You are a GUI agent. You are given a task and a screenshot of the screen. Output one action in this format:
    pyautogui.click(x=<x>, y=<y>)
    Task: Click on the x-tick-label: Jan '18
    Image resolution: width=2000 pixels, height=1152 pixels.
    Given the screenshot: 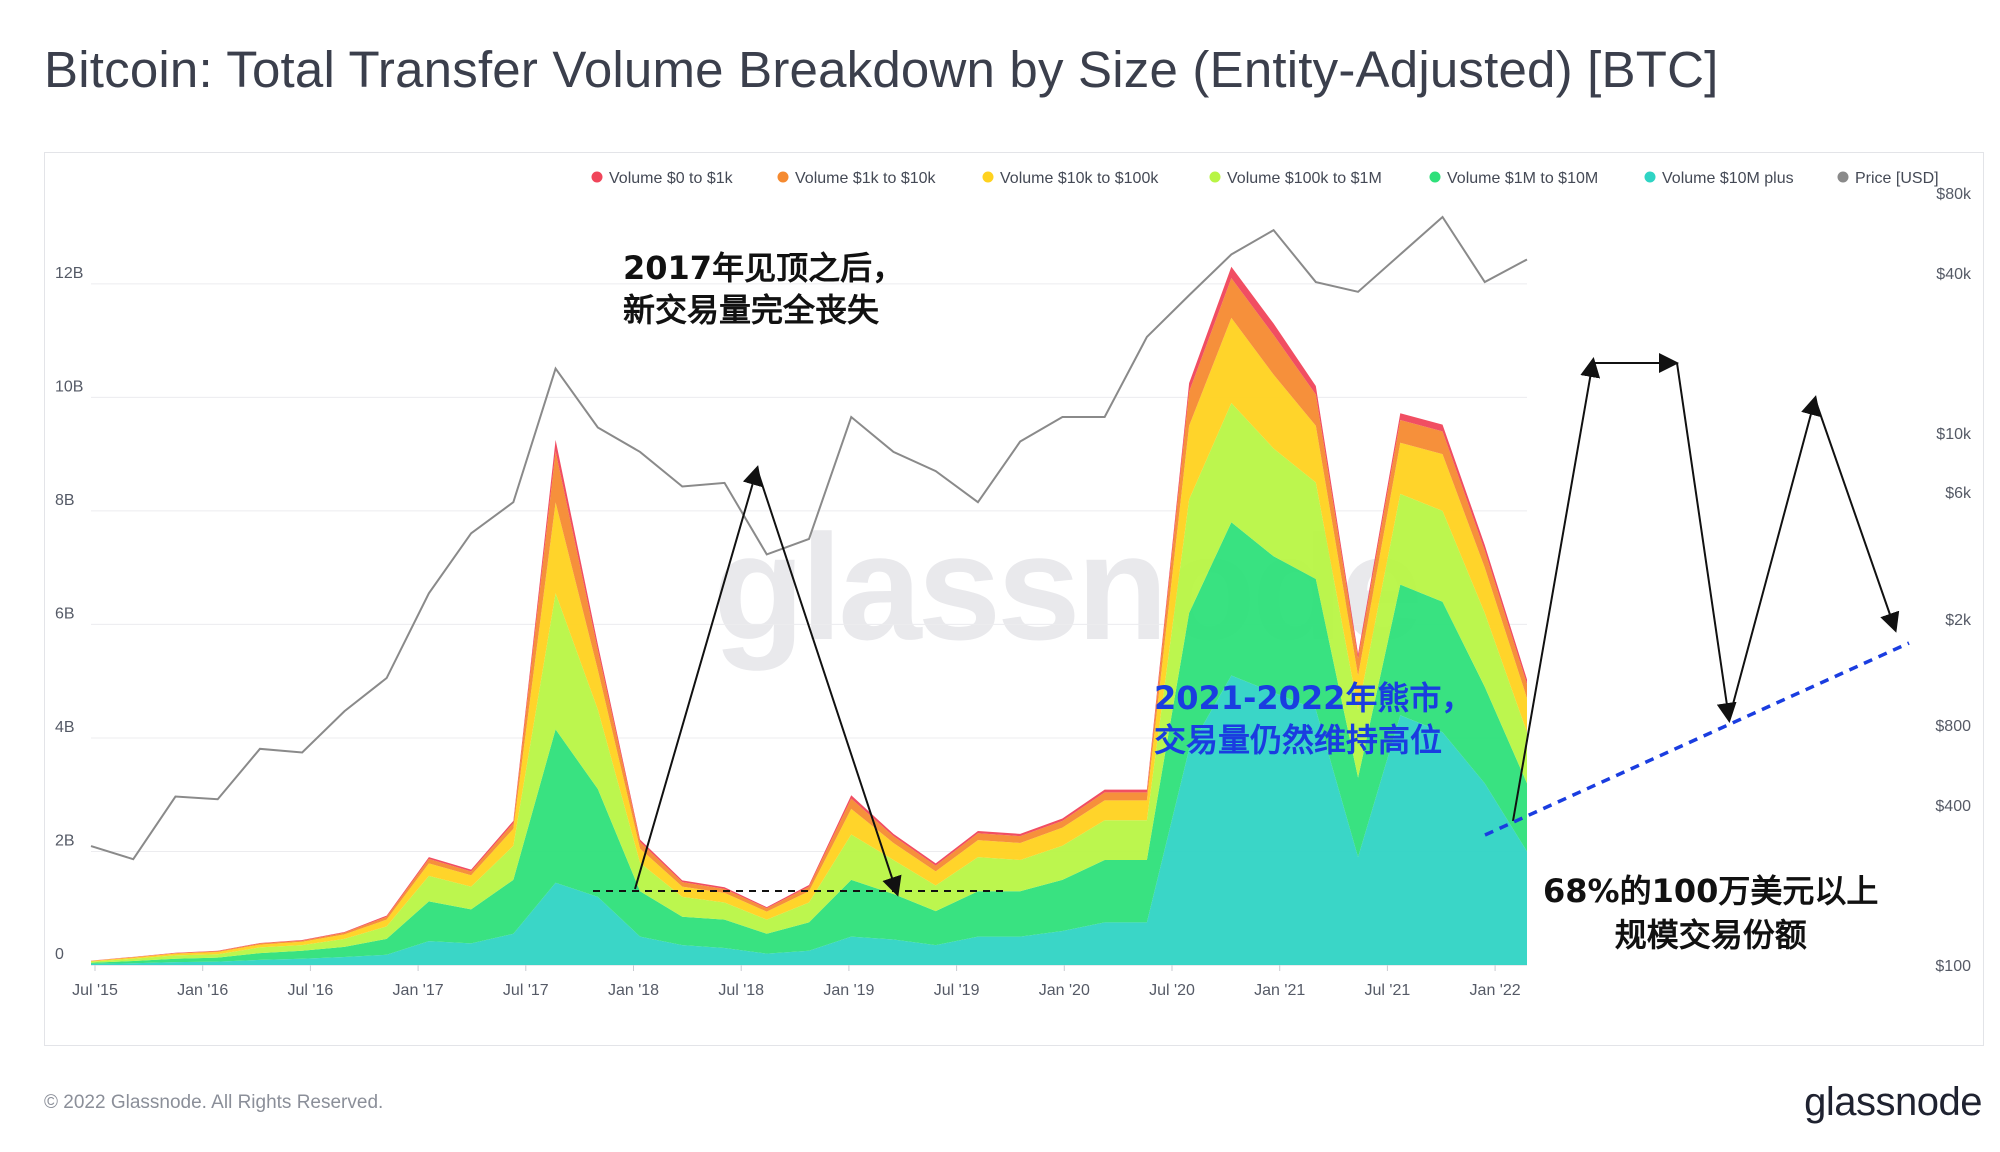 What is the action you would take?
    pyautogui.click(x=633, y=990)
    